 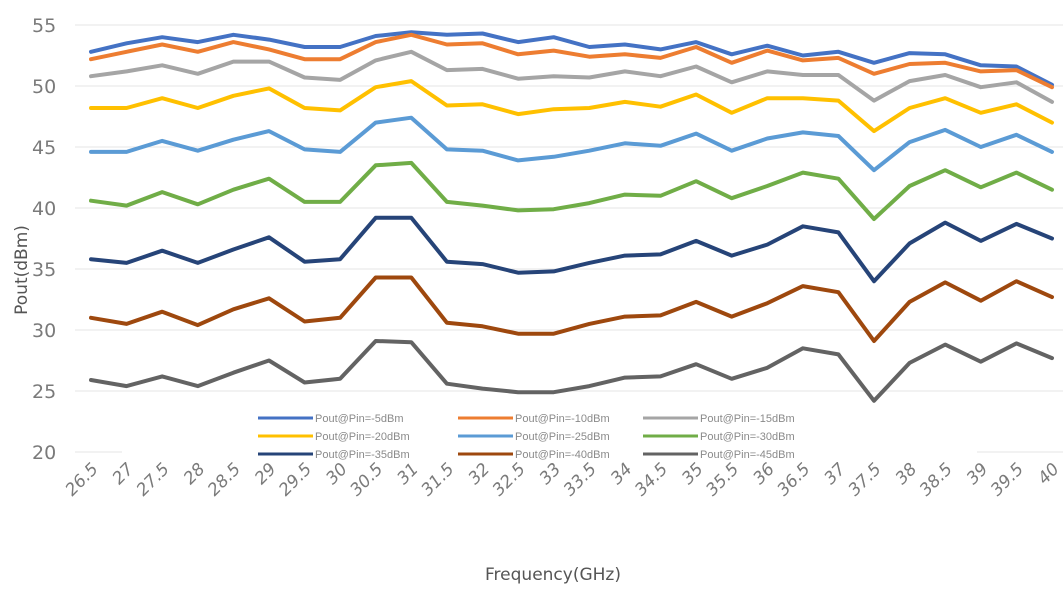 I want to click on y-tick-label: 20, so click(x=44, y=453).